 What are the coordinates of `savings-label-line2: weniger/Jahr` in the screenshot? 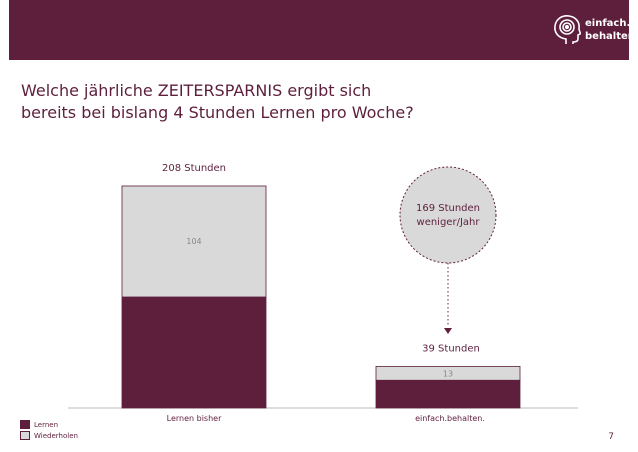 It's located at (449, 222).